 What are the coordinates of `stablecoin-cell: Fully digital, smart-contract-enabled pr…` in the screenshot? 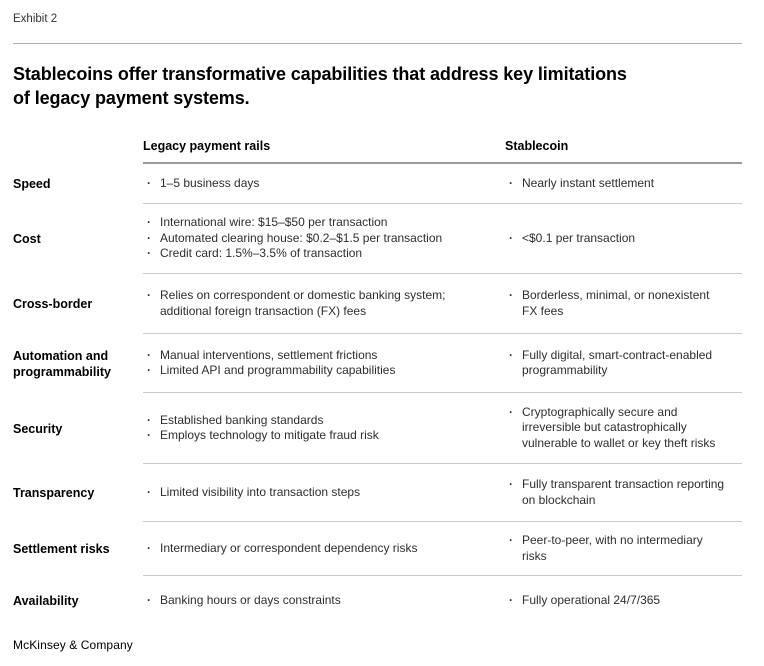 It's located at (623, 363).